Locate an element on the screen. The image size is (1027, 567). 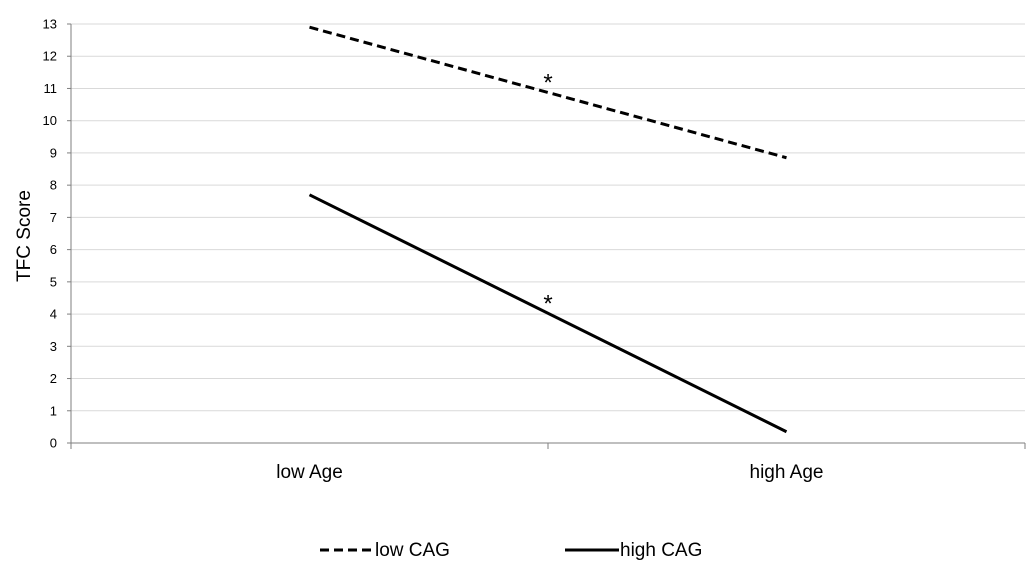
y-tick-label: 13 is located at coordinates (50, 24).